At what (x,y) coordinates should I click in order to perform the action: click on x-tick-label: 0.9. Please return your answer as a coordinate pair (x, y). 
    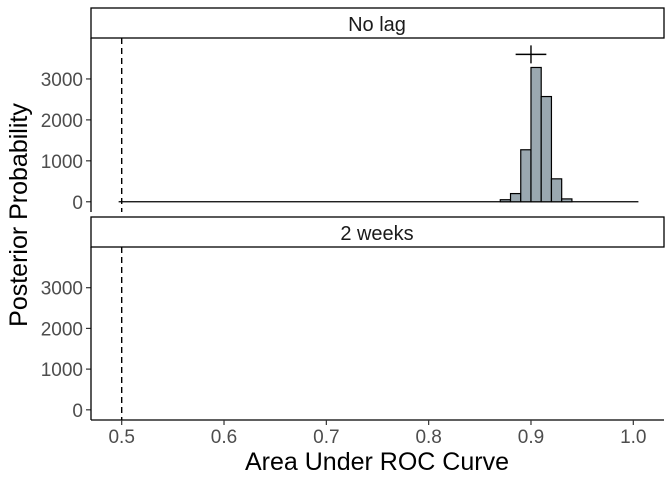
    Looking at the image, I should click on (531, 437).